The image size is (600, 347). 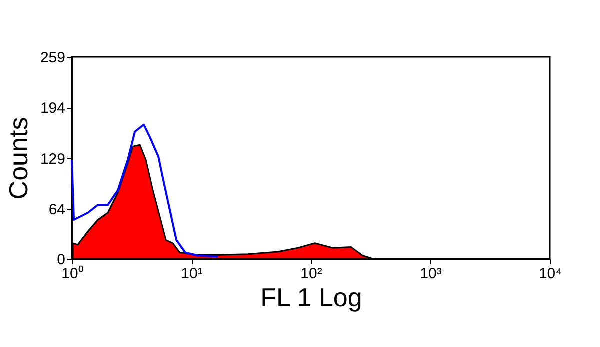 What do you see at coordinates (53, 159) in the screenshot?
I see `y-tick-label: 129` at bounding box center [53, 159].